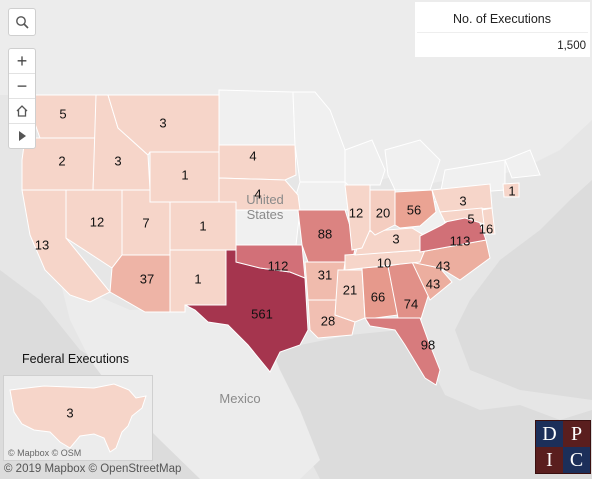  I want to click on inset-map-canvas: 3, so click(78, 418).